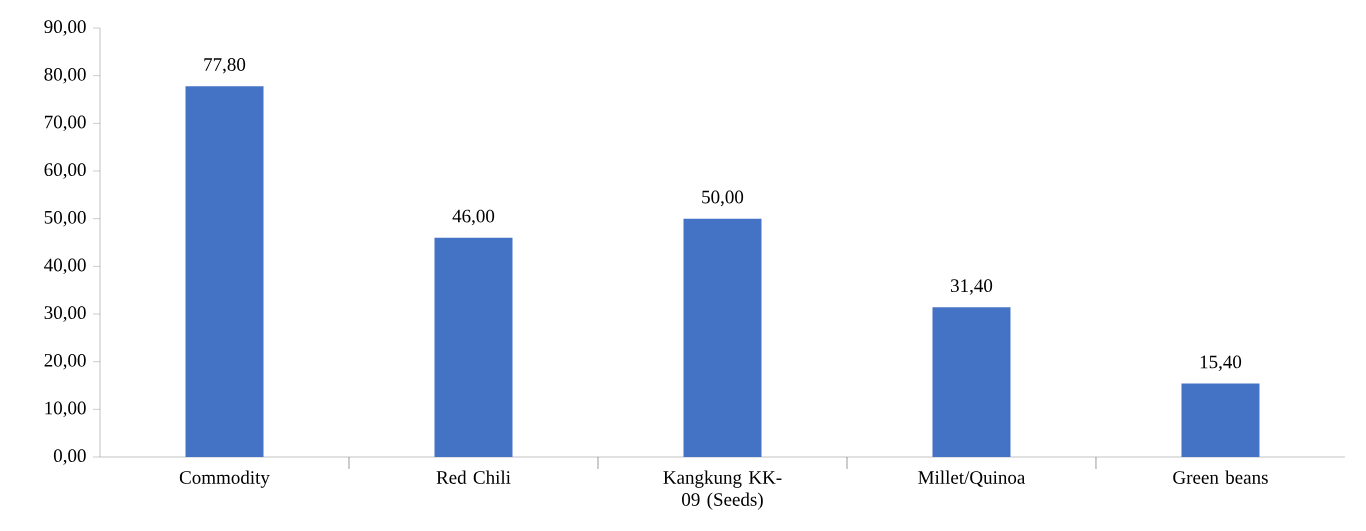  Describe the element at coordinates (225, 66) in the screenshot. I see `data-label: 77,80` at that location.